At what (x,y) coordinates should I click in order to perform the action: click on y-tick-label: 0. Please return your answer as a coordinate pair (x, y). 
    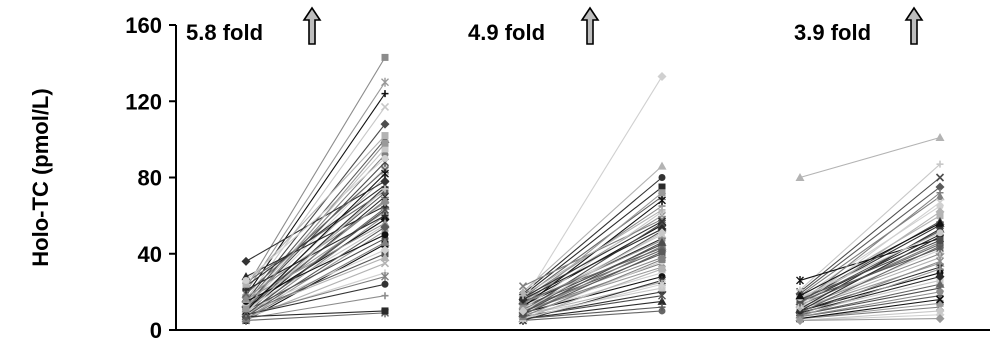
    Looking at the image, I should click on (156, 330).